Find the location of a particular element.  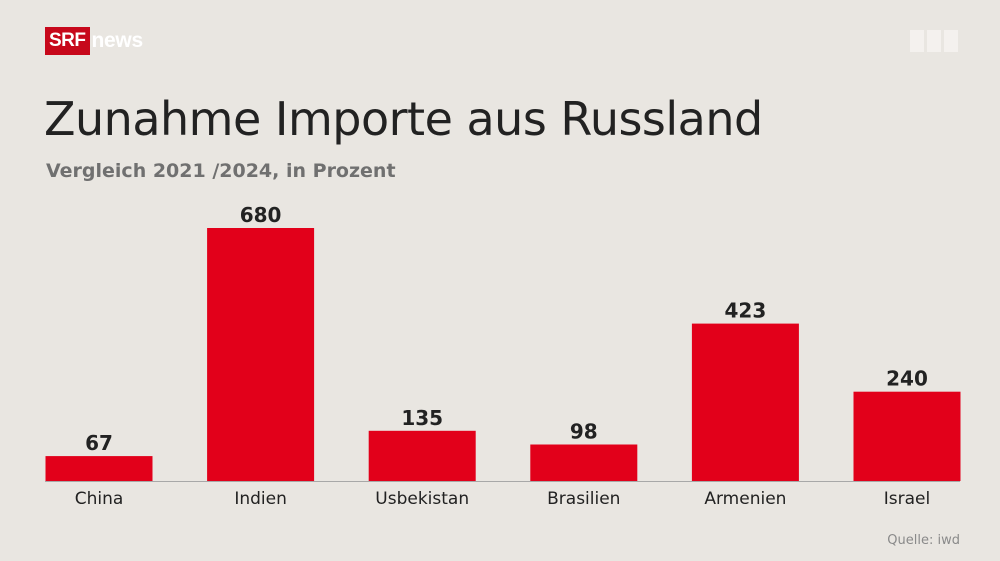

data-label-armenien: 423 is located at coordinates (746, 311).